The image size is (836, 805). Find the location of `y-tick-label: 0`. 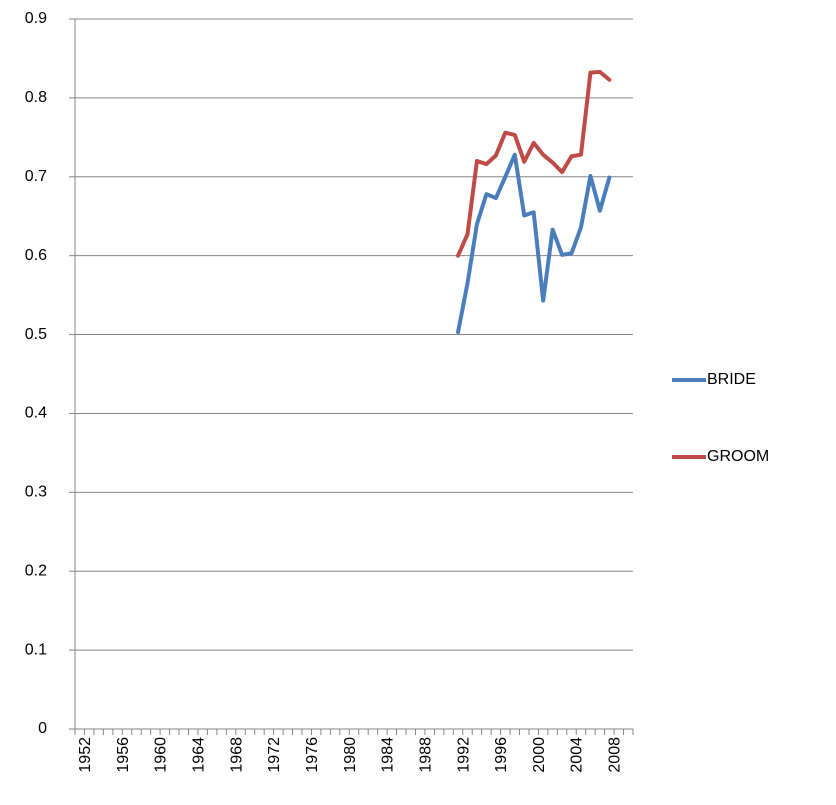

y-tick-label: 0 is located at coordinates (42, 728).